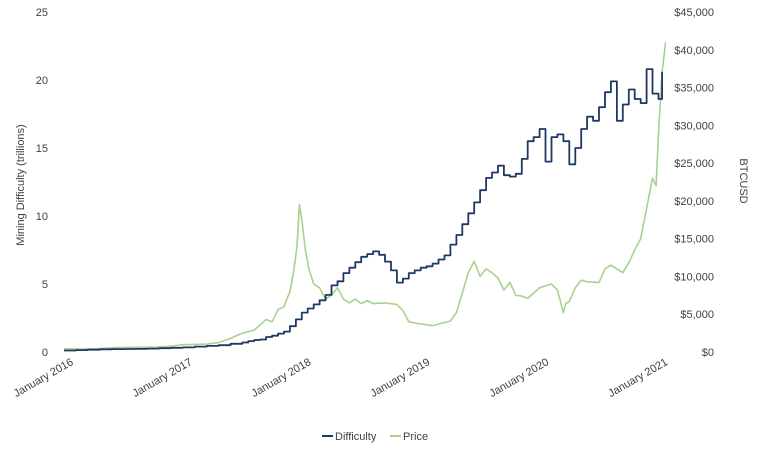 This screenshot has height=449, width=775. What do you see at coordinates (42, 81) in the screenshot?
I see `y-tick-label-4: 20` at bounding box center [42, 81].